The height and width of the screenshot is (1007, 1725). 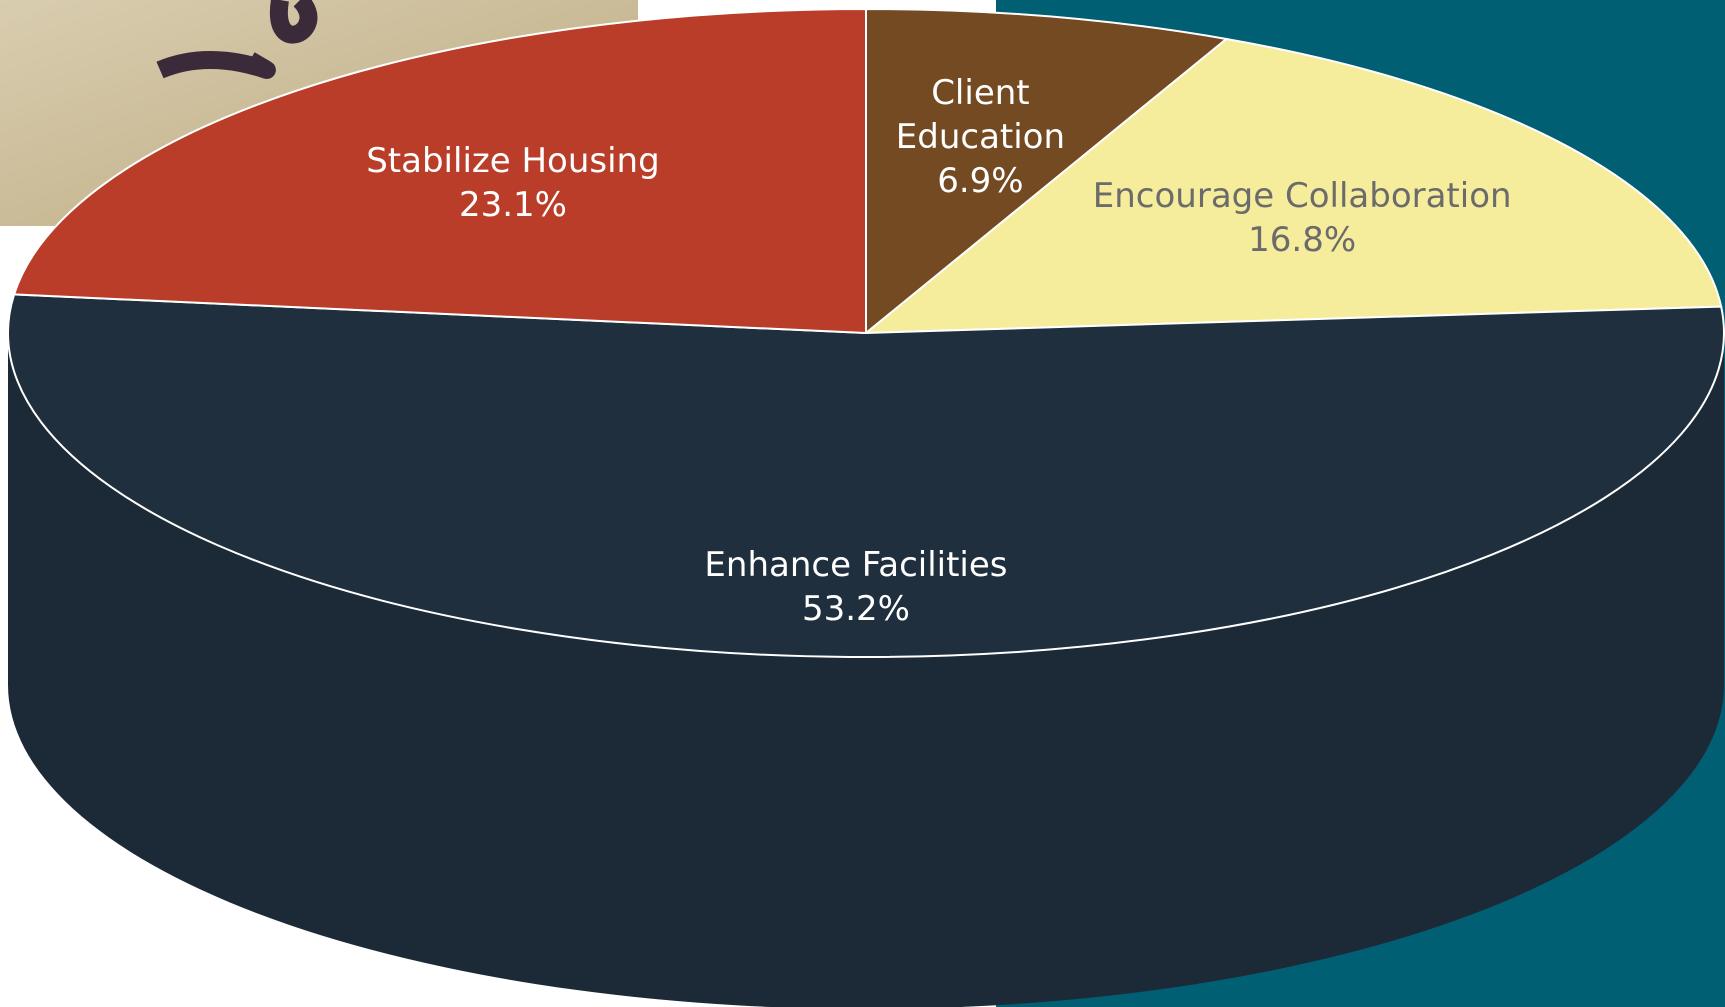 I want to click on slice-label: Client Education 6.9%, so click(x=980, y=137).